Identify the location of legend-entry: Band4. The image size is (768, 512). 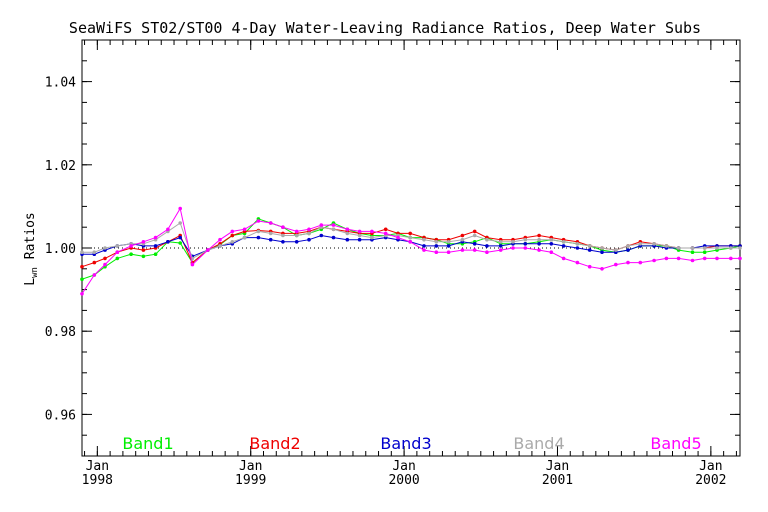
(538, 443).